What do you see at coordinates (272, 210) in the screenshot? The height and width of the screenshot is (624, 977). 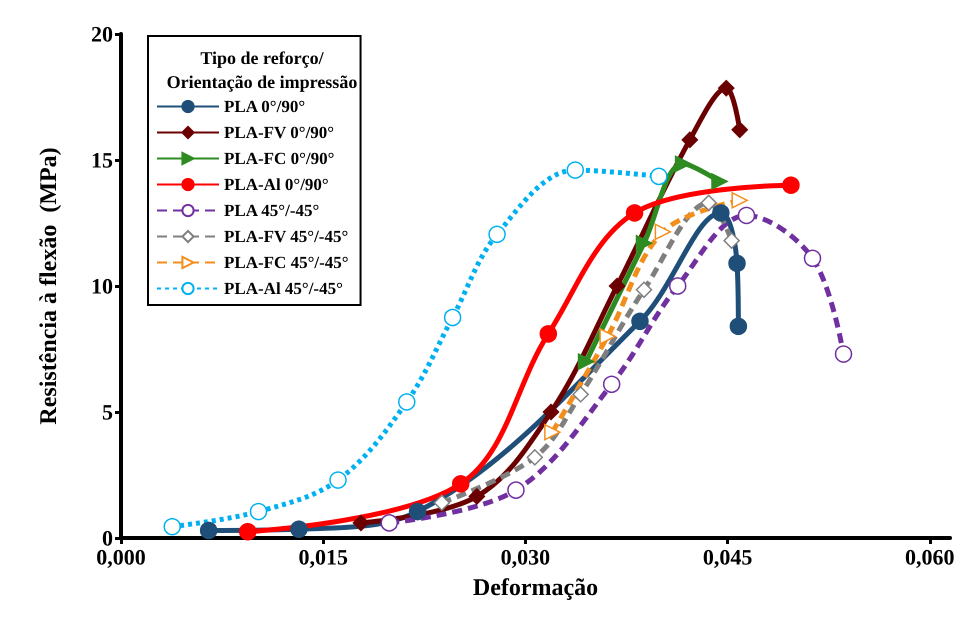 I see `legend-label: PLA 45°/-45°` at bounding box center [272, 210].